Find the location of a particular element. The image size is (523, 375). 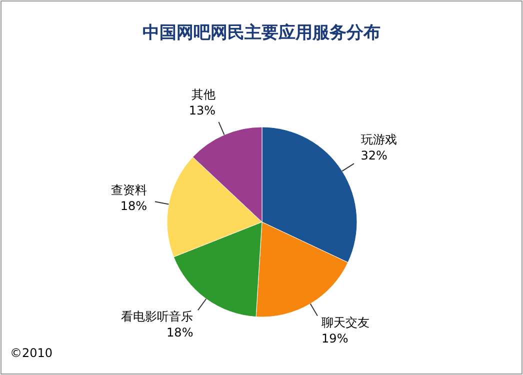

slice-label: 查资料 is located at coordinates (129, 190).